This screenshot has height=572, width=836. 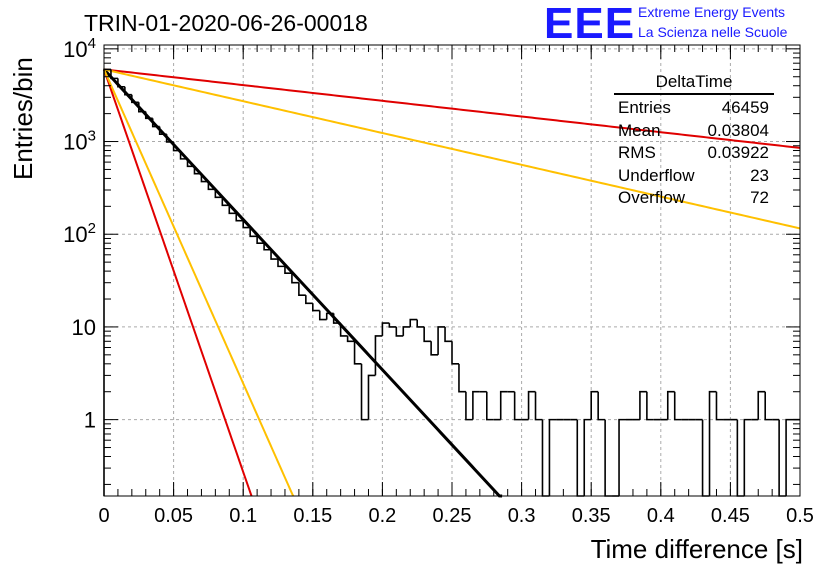 What do you see at coordinates (79, 48) in the screenshot?
I see `y-tick-label: 10⁴` at bounding box center [79, 48].